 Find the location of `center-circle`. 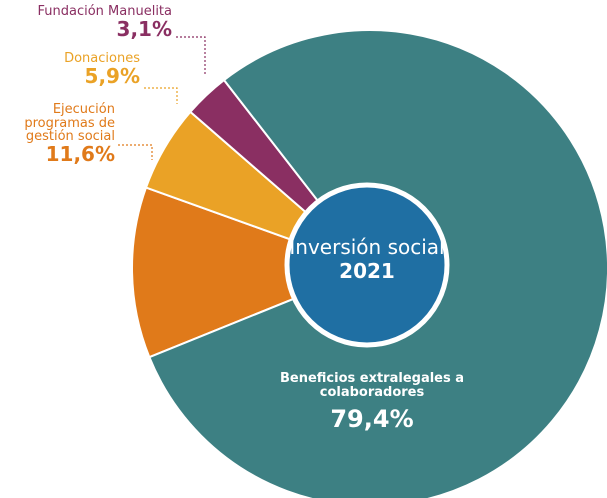

center-circle is located at coordinates (367, 265).